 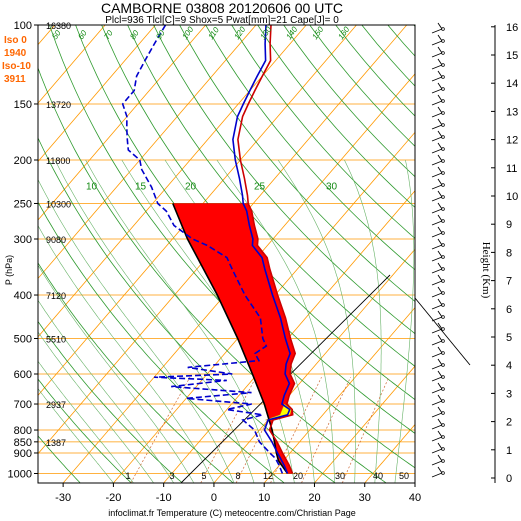 What do you see at coordinates (511, 169) in the screenshot?
I see `height-tick-label: 11` at bounding box center [511, 169].